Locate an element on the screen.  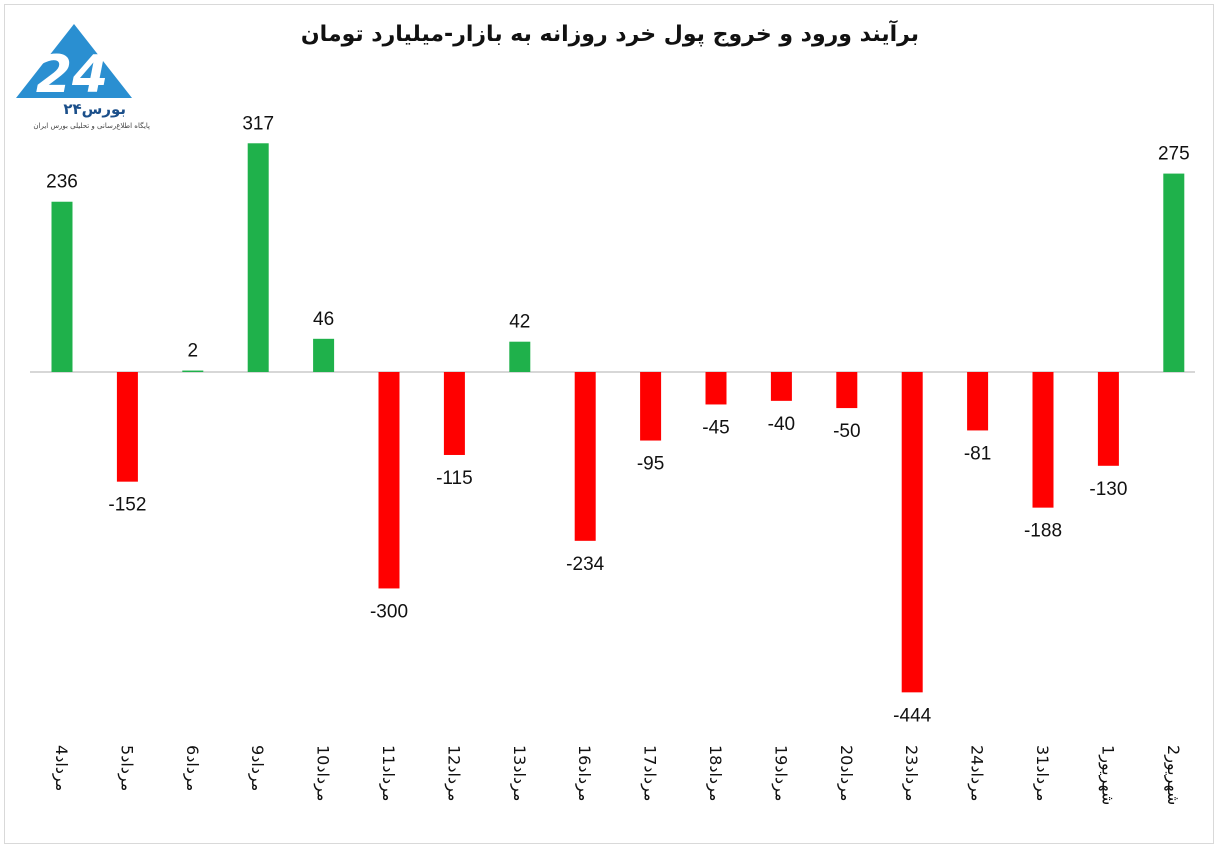
data-label-5: 46 is located at coordinates (323, 319).